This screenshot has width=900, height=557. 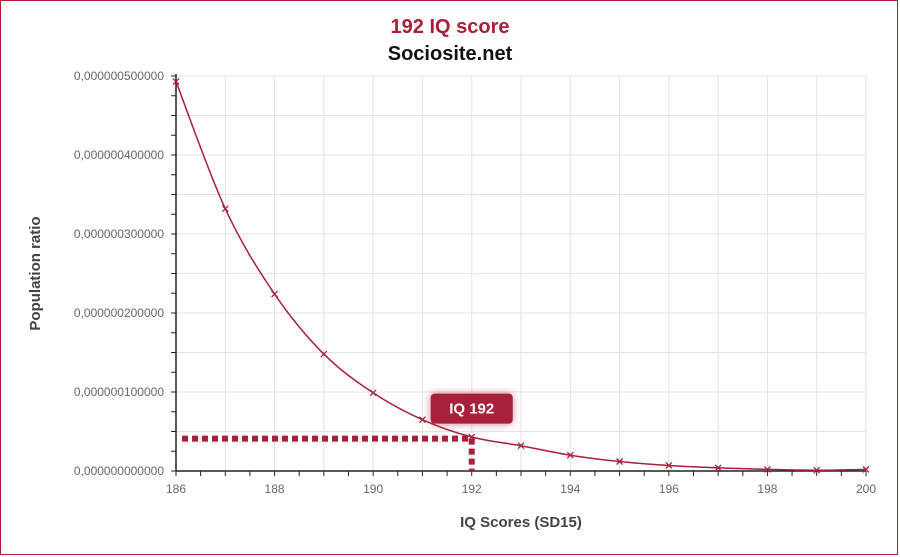 What do you see at coordinates (767, 489) in the screenshot?
I see `x-tick-label: 198` at bounding box center [767, 489].